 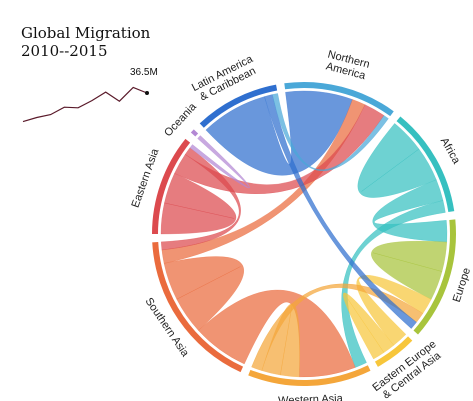 I want to click on sparkline: 36.5M, so click(x=90, y=95).